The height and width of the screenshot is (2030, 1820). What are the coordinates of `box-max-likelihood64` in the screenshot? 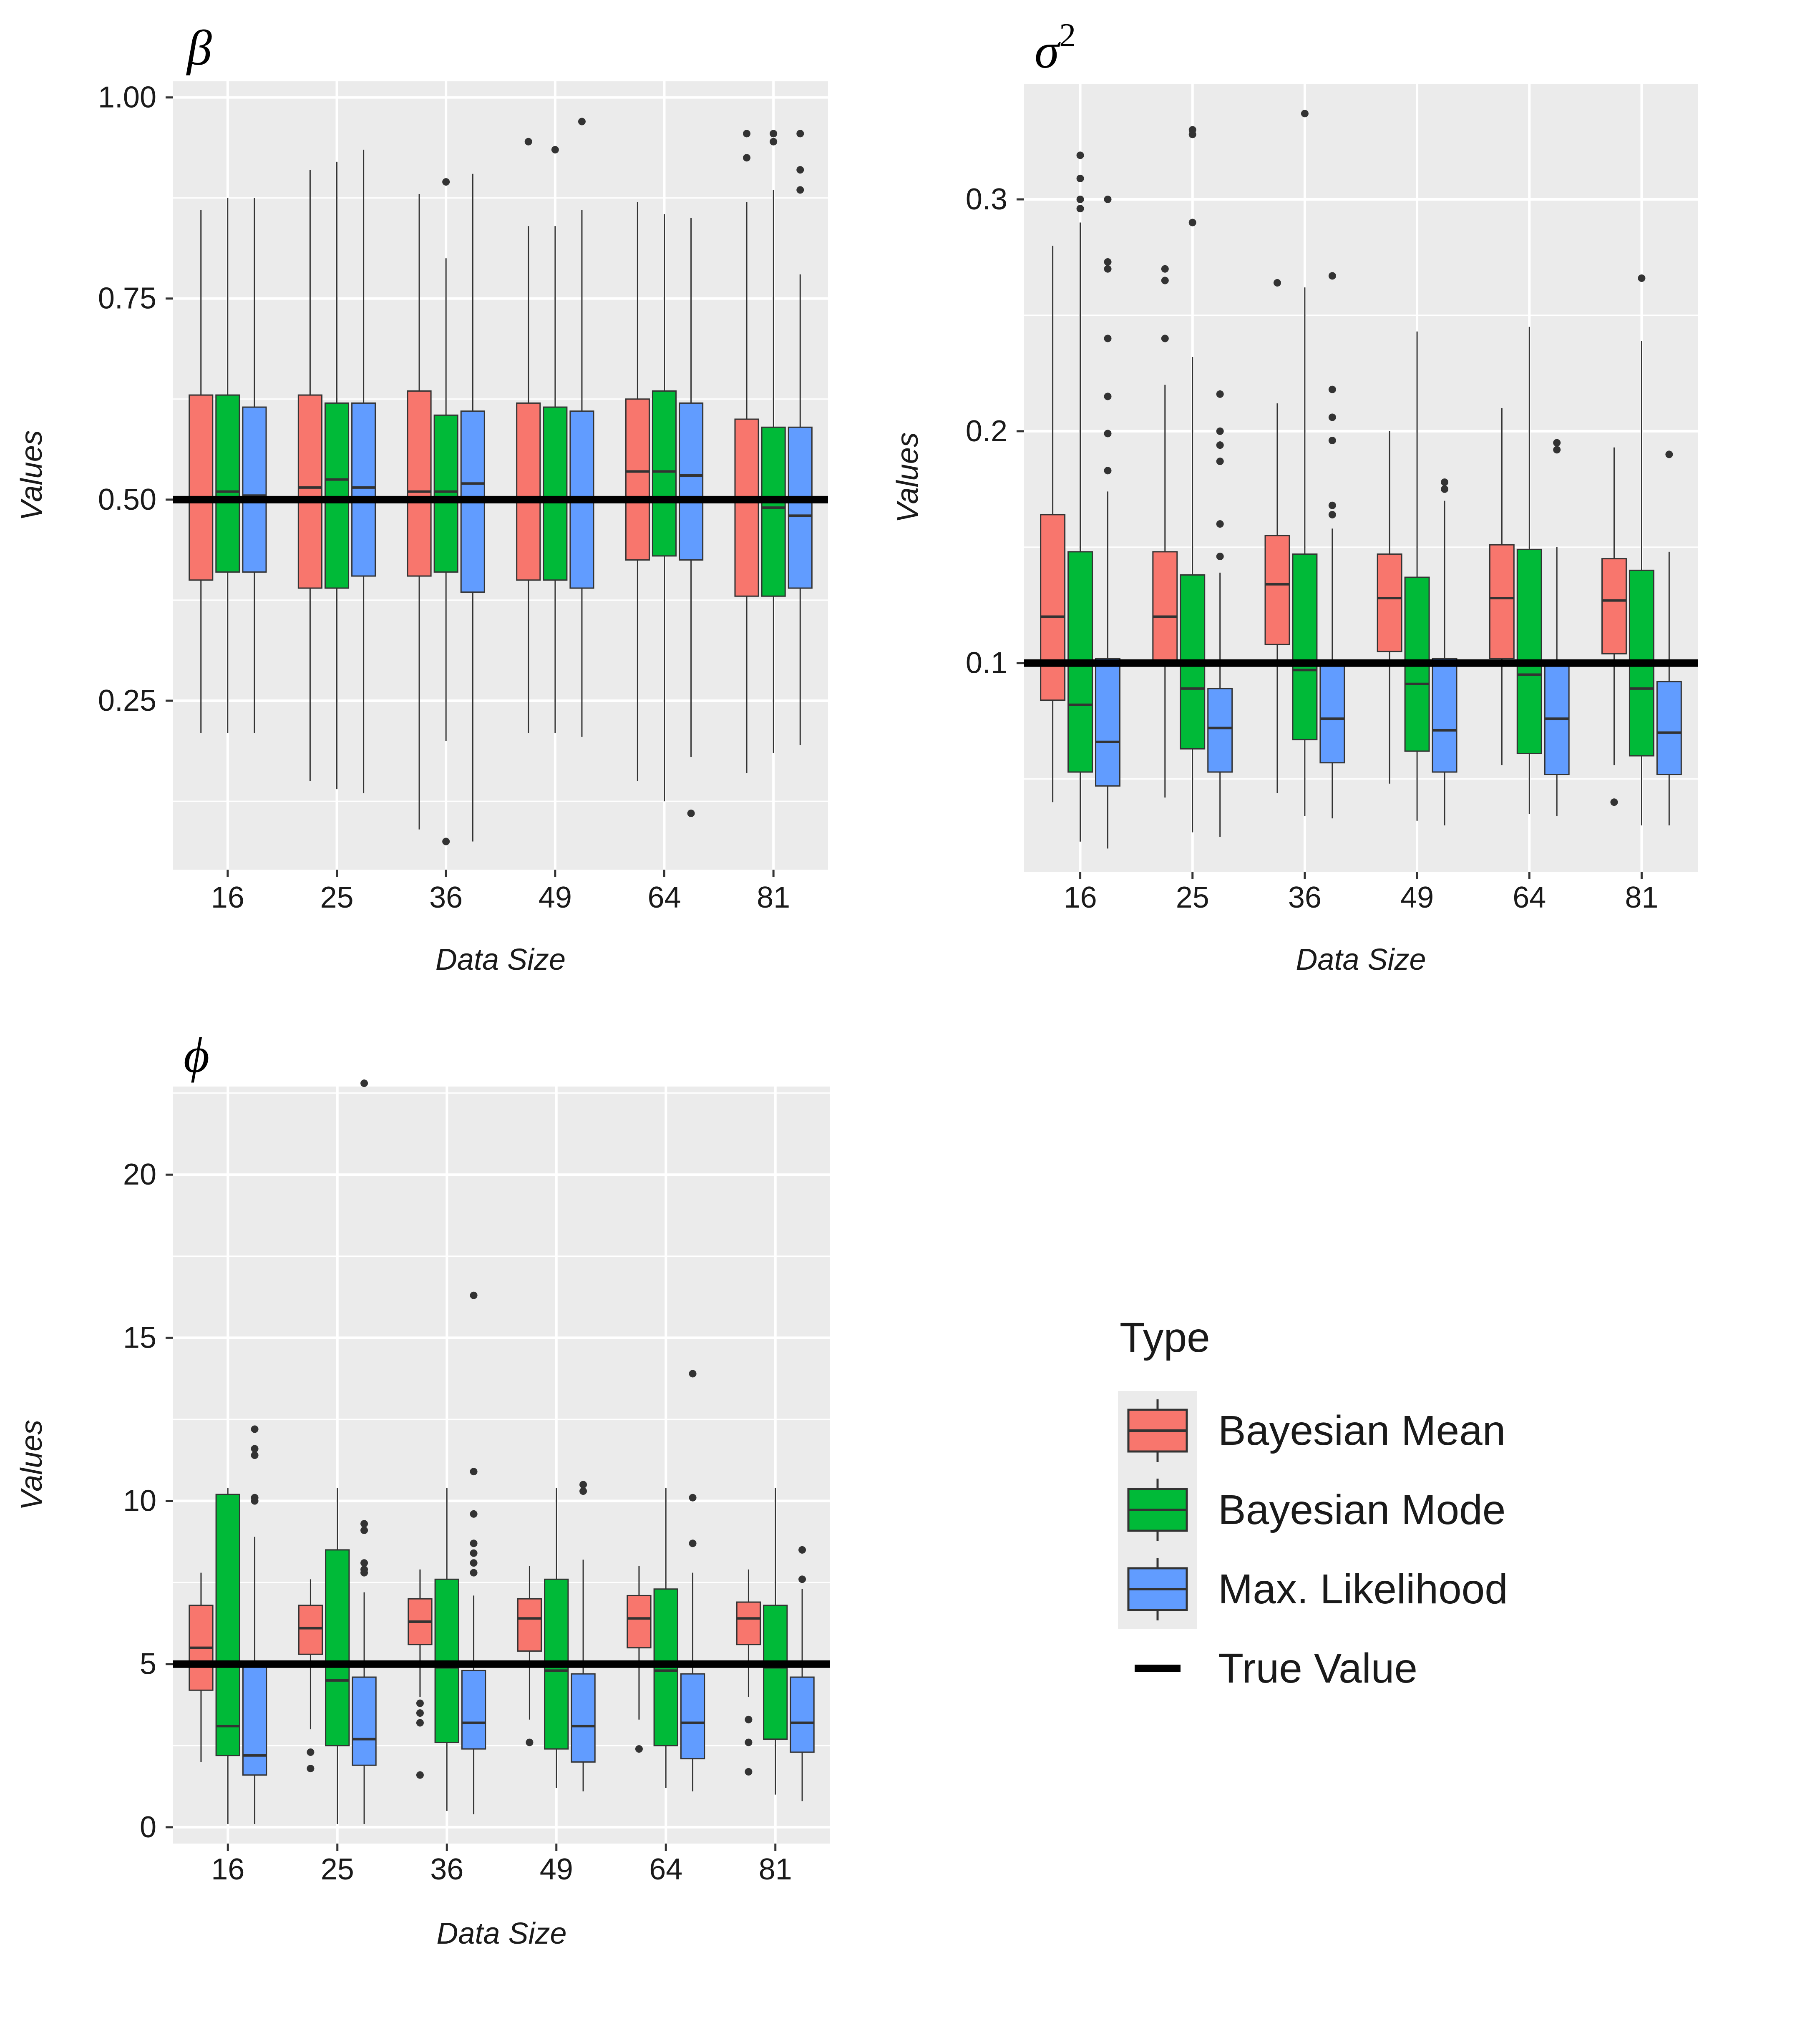 It's located at (1557, 627).